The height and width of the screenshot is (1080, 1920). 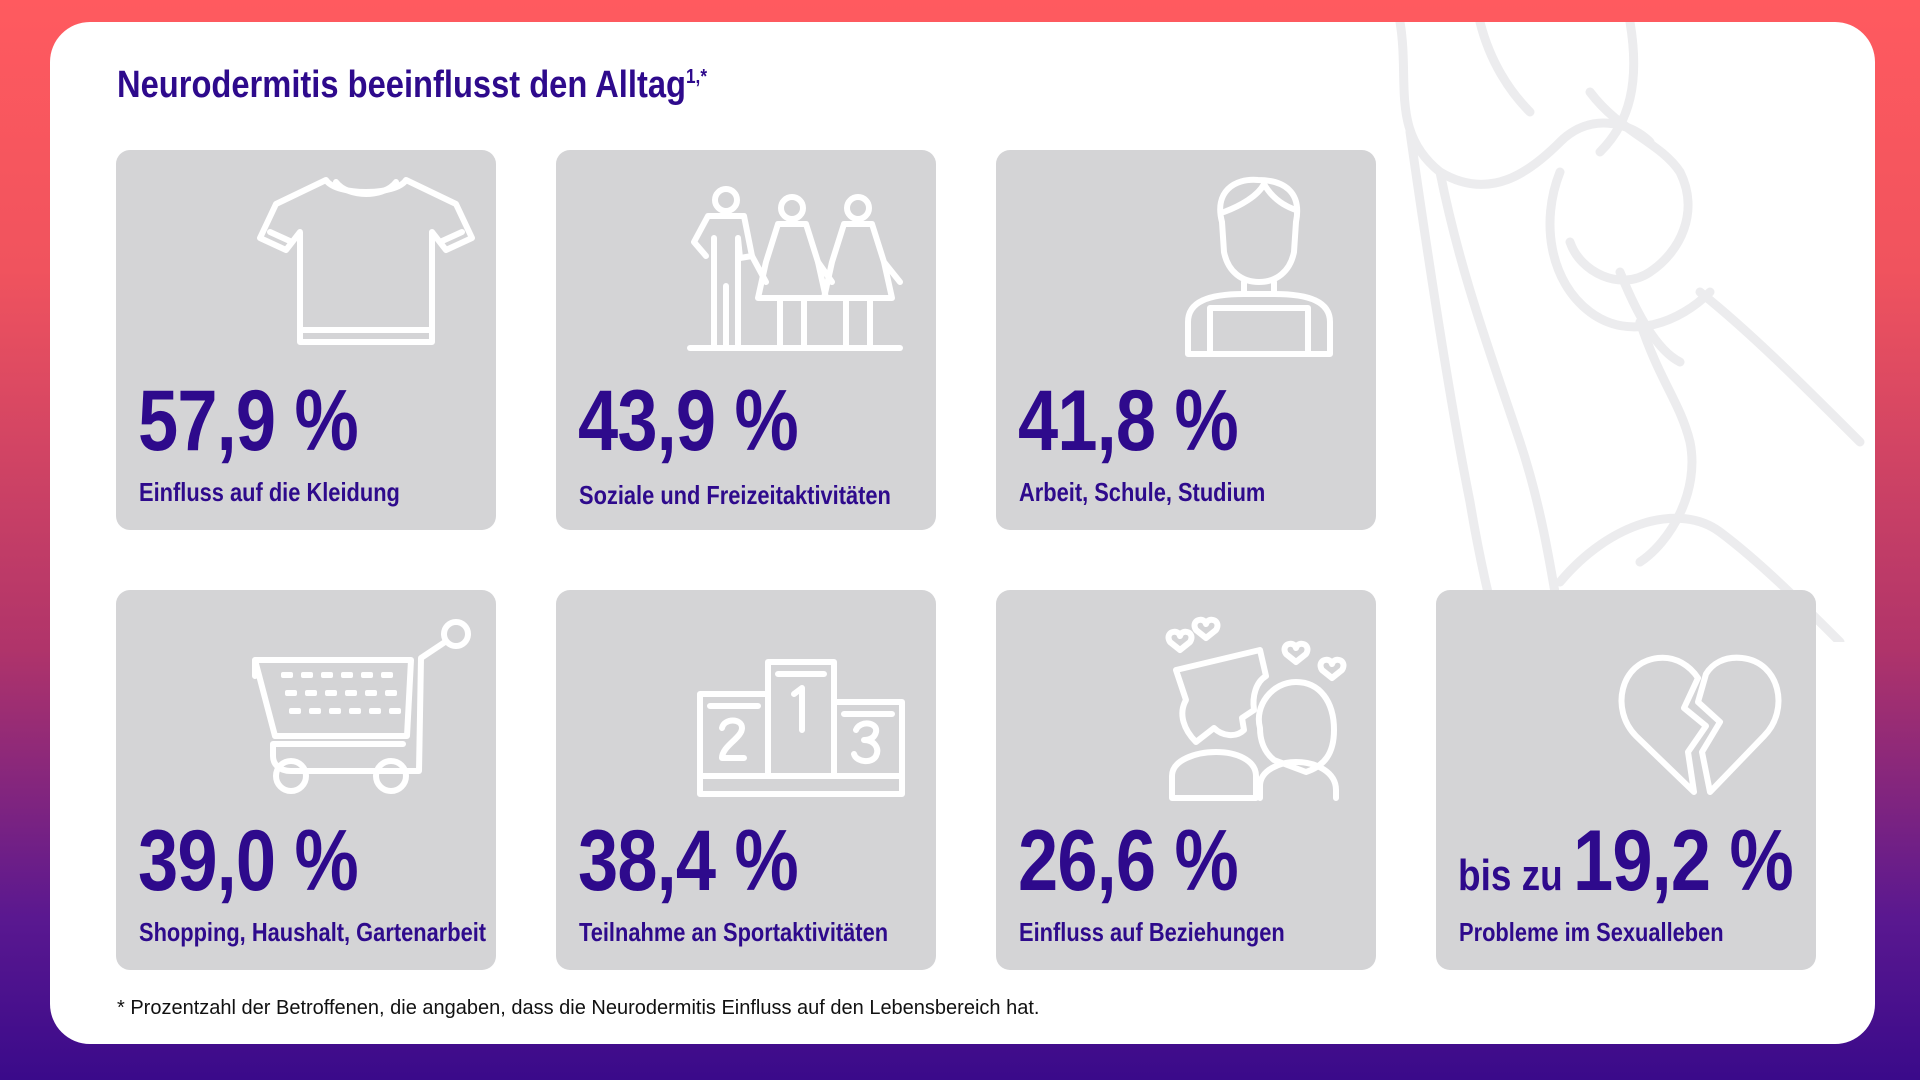 I want to click on stat-tile-relationships: 26,6 % Einfluss auf Beziehungen, so click(x=1186, y=780).